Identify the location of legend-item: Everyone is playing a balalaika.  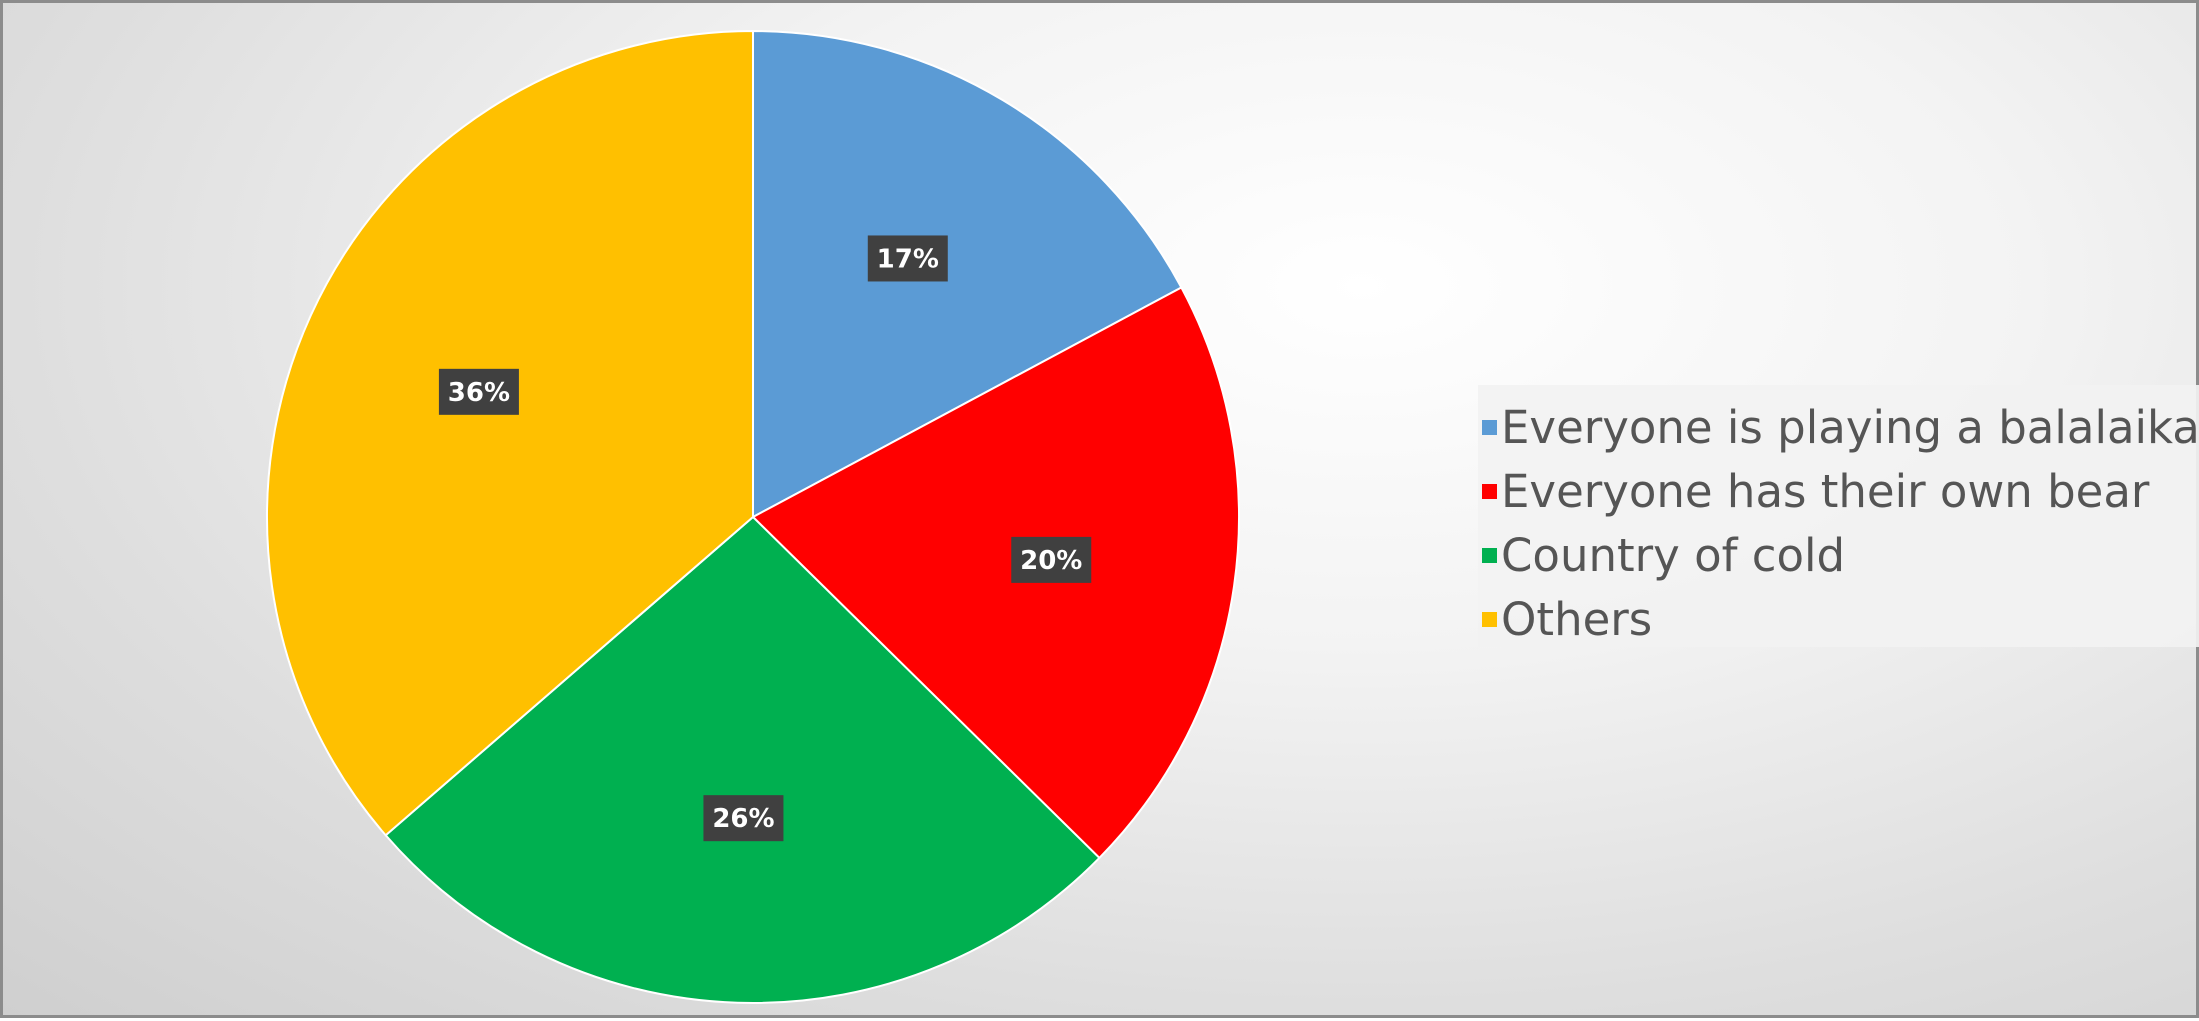
(1840, 427).